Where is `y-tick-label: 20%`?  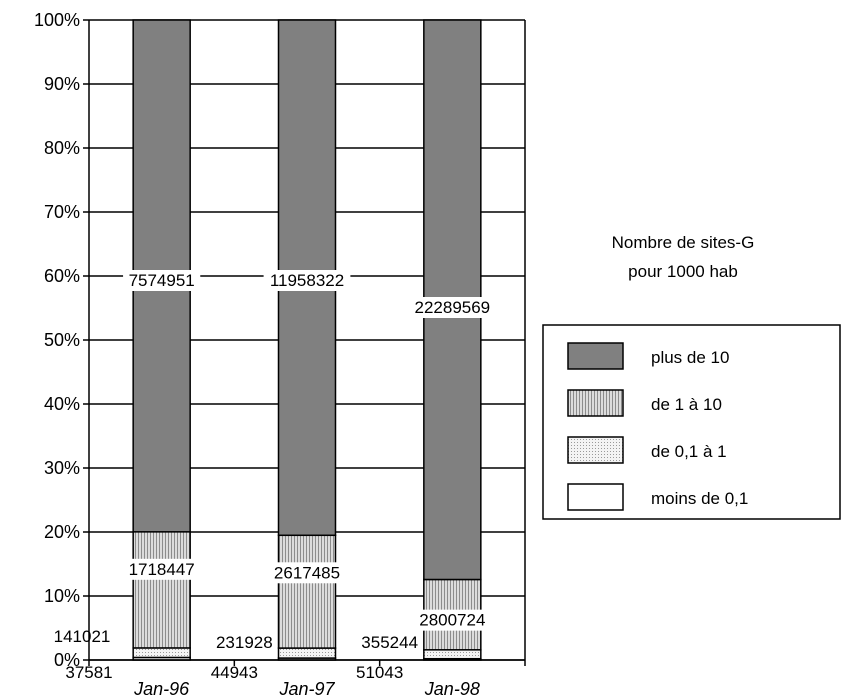 y-tick-label: 20% is located at coordinates (62, 532).